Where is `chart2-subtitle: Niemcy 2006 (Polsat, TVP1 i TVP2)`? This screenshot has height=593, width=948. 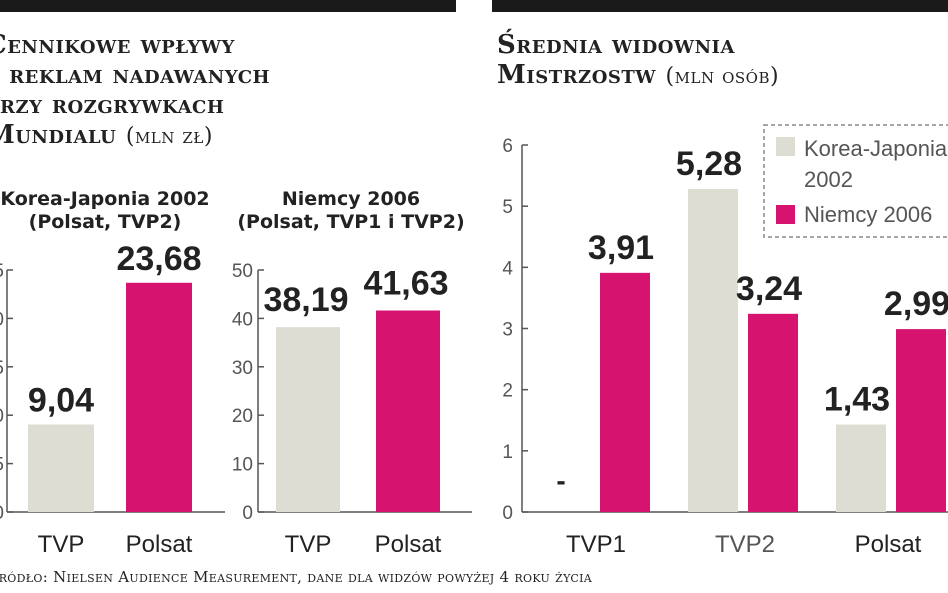 chart2-subtitle: Niemcy 2006 (Polsat, TVP1 i TVP2) is located at coordinates (351, 211).